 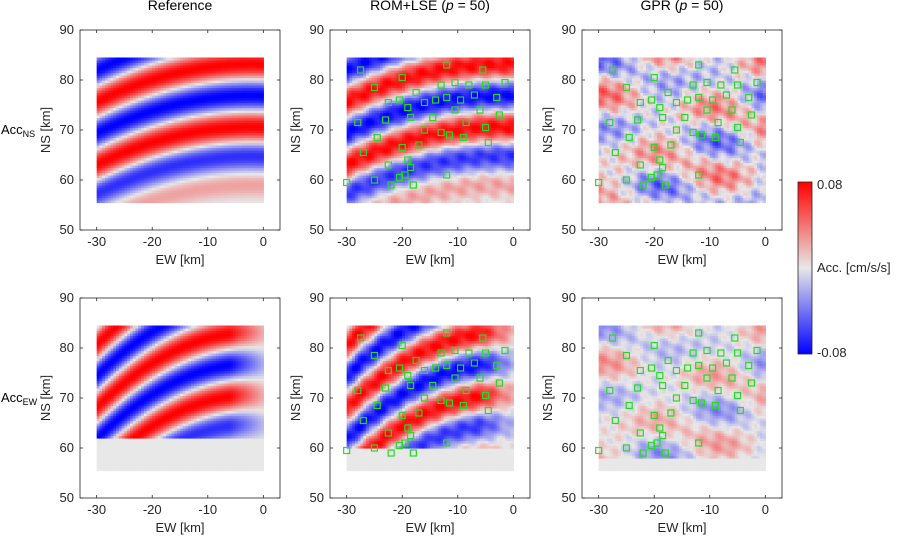 What do you see at coordinates (409, 144) in the screenshot?
I see `panel-ns-1: -30 -20 -10 05060708090EW [km]NS [km]` at bounding box center [409, 144].